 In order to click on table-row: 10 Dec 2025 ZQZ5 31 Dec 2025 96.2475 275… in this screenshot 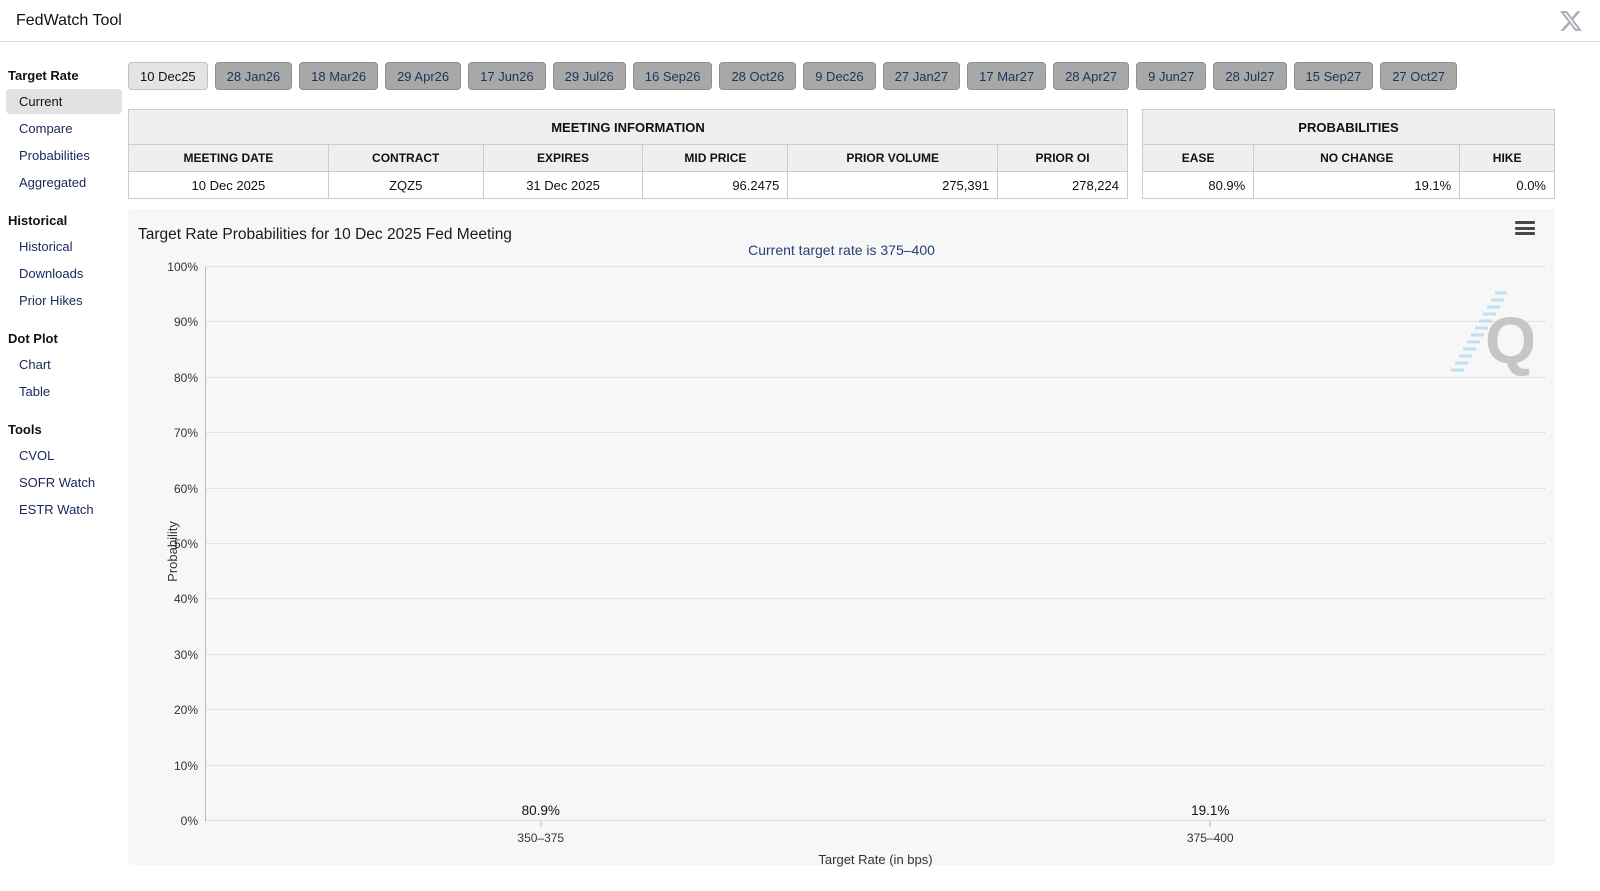, I will do `click(628, 185)`.